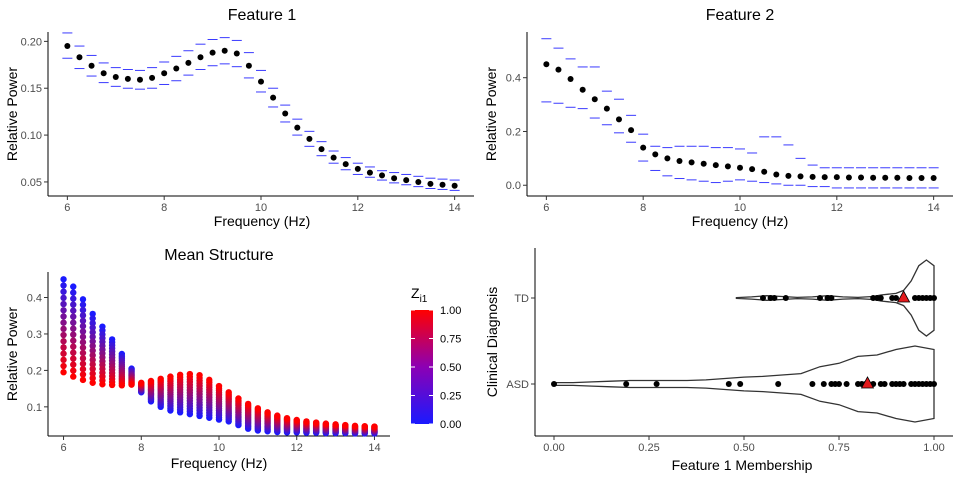  I want to click on y-axis-label: Relative Power, so click(12, 354).